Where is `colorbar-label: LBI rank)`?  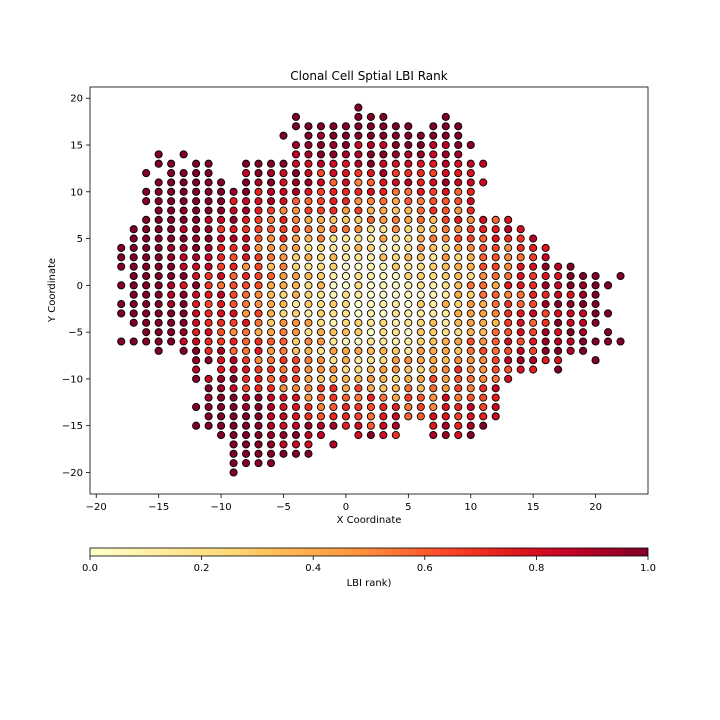
colorbar-label: LBI rank) is located at coordinates (369, 583).